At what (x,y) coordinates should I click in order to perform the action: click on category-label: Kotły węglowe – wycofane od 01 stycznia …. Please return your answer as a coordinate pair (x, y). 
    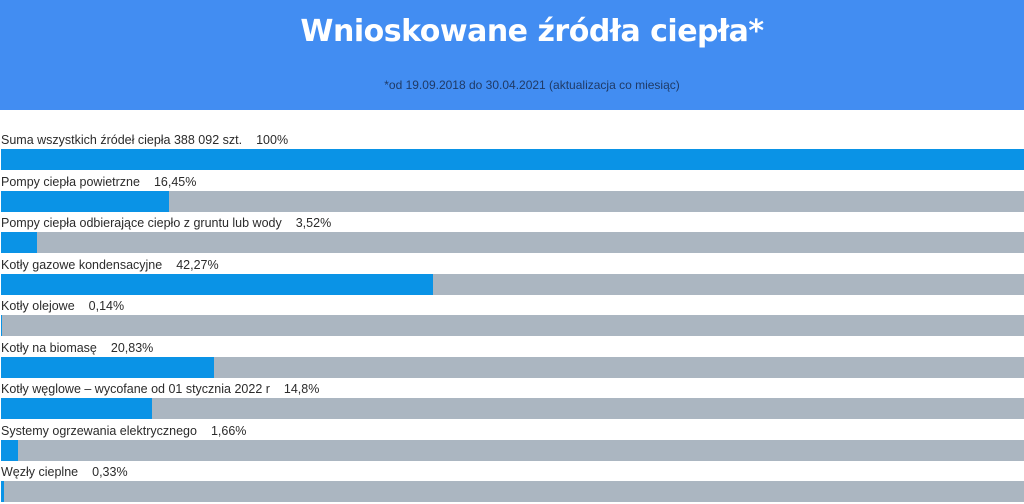
    Looking at the image, I should click on (135, 389).